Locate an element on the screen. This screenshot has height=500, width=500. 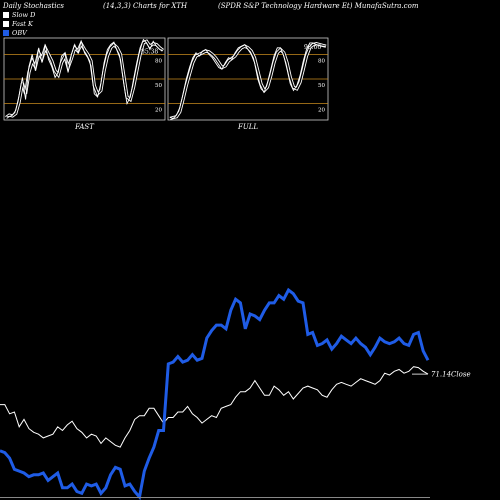
legend-label-fast-k: Fast K is located at coordinates (22, 24).